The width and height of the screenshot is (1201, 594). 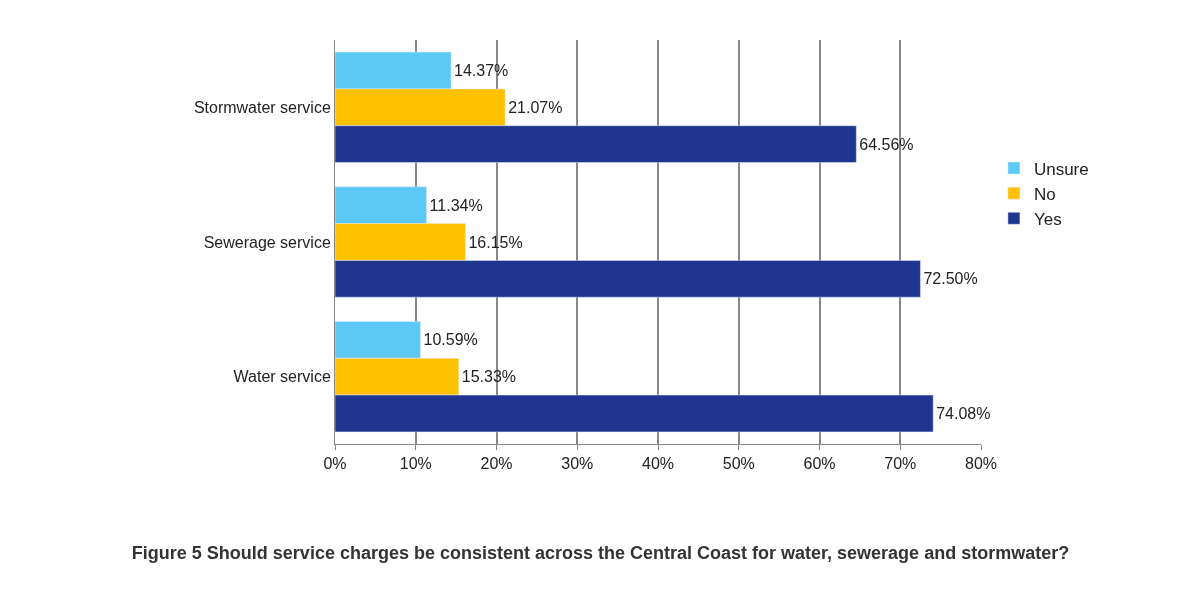 What do you see at coordinates (481, 71) in the screenshot?
I see `data-label: 14.37%` at bounding box center [481, 71].